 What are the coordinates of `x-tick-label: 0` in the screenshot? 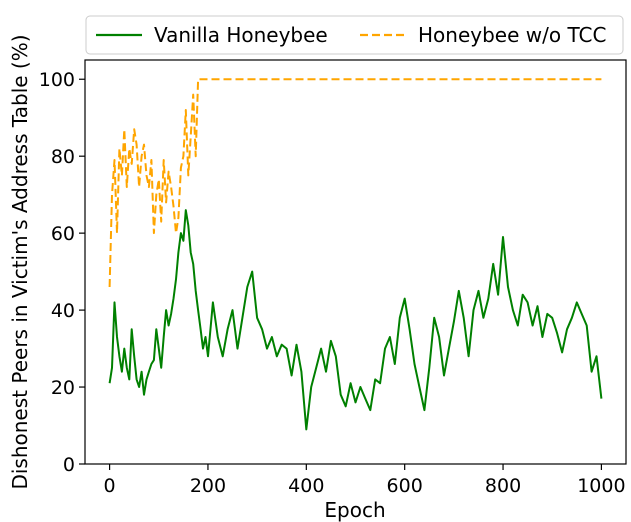 It's located at (110, 486).